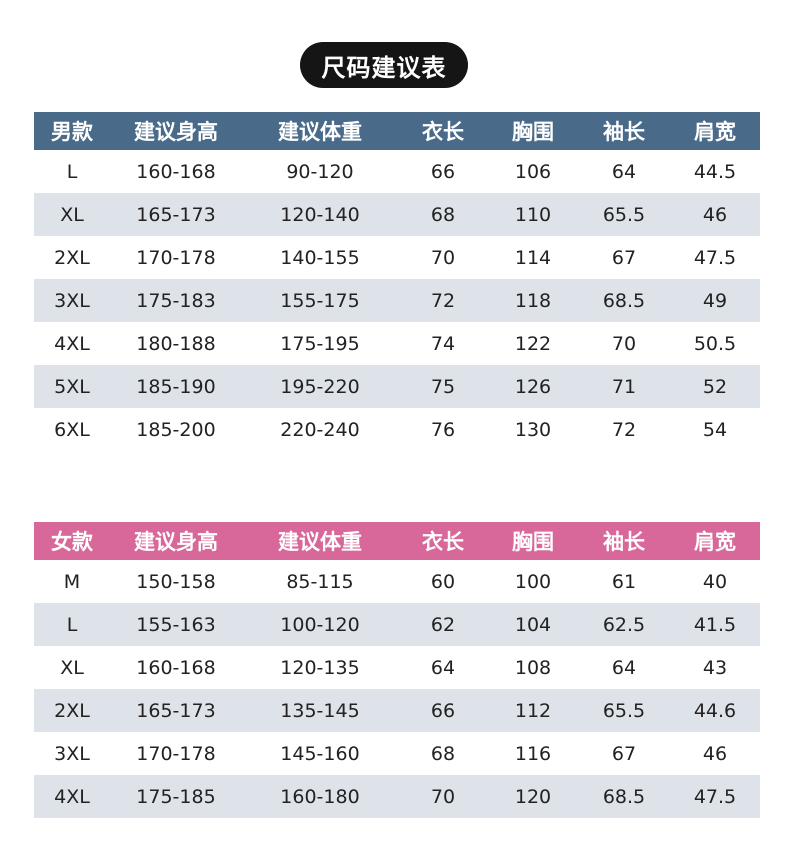 Image resolution: width=790 pixels, height=868 pixels. What do you see at coordinates (320, 429) in the screenshot?
I see `table-cell: 220-240` at bounding box center [320, 429].